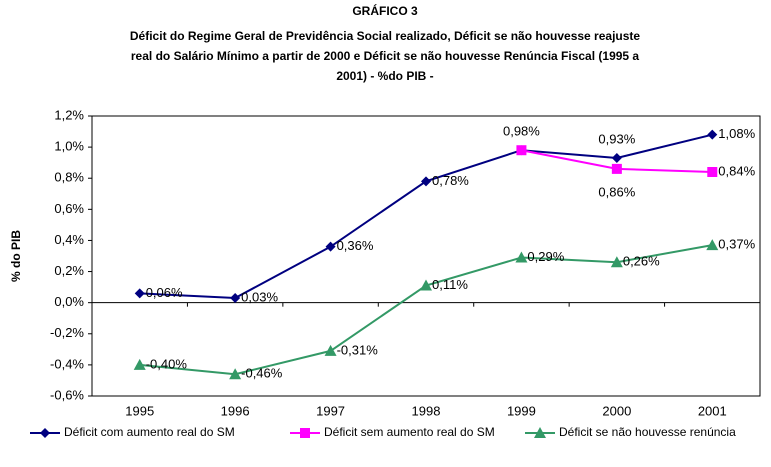 The width and height of the screenshot is (771, 467). What do you see at coordinates (67, 363) in the screenshot?
I see `y-tick-label: -0,4%` at bounding box center [67, 363].